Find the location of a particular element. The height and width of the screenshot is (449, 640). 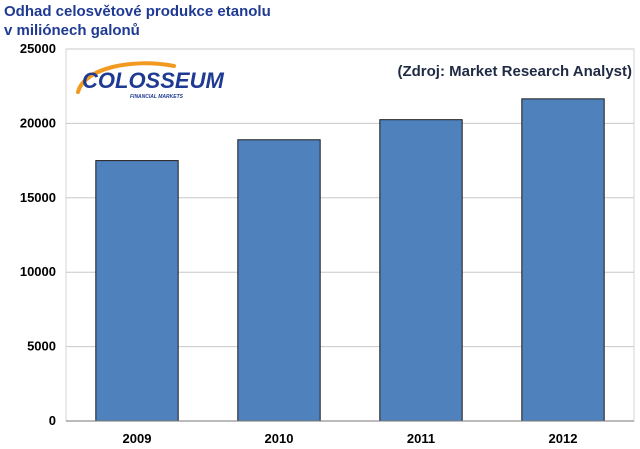

logo-wordmark: COLOSSEUM is located at coordinates (153, 80).